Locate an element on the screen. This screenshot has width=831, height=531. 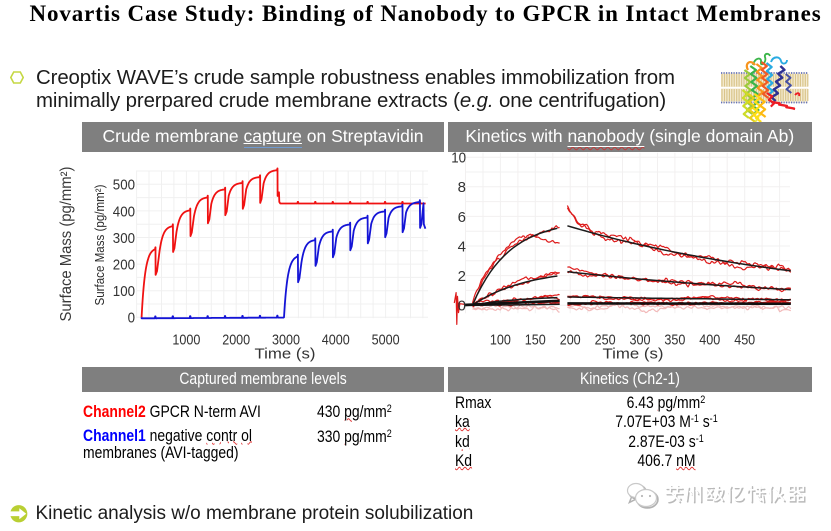
svg-text: 2 is located at coordinates (462, 276).